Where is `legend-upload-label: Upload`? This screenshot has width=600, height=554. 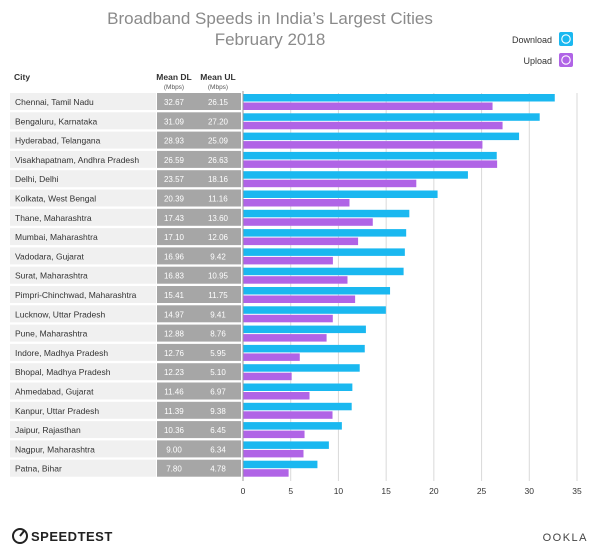
legend-upload-label: Upload is located at coordinates (537, 61).